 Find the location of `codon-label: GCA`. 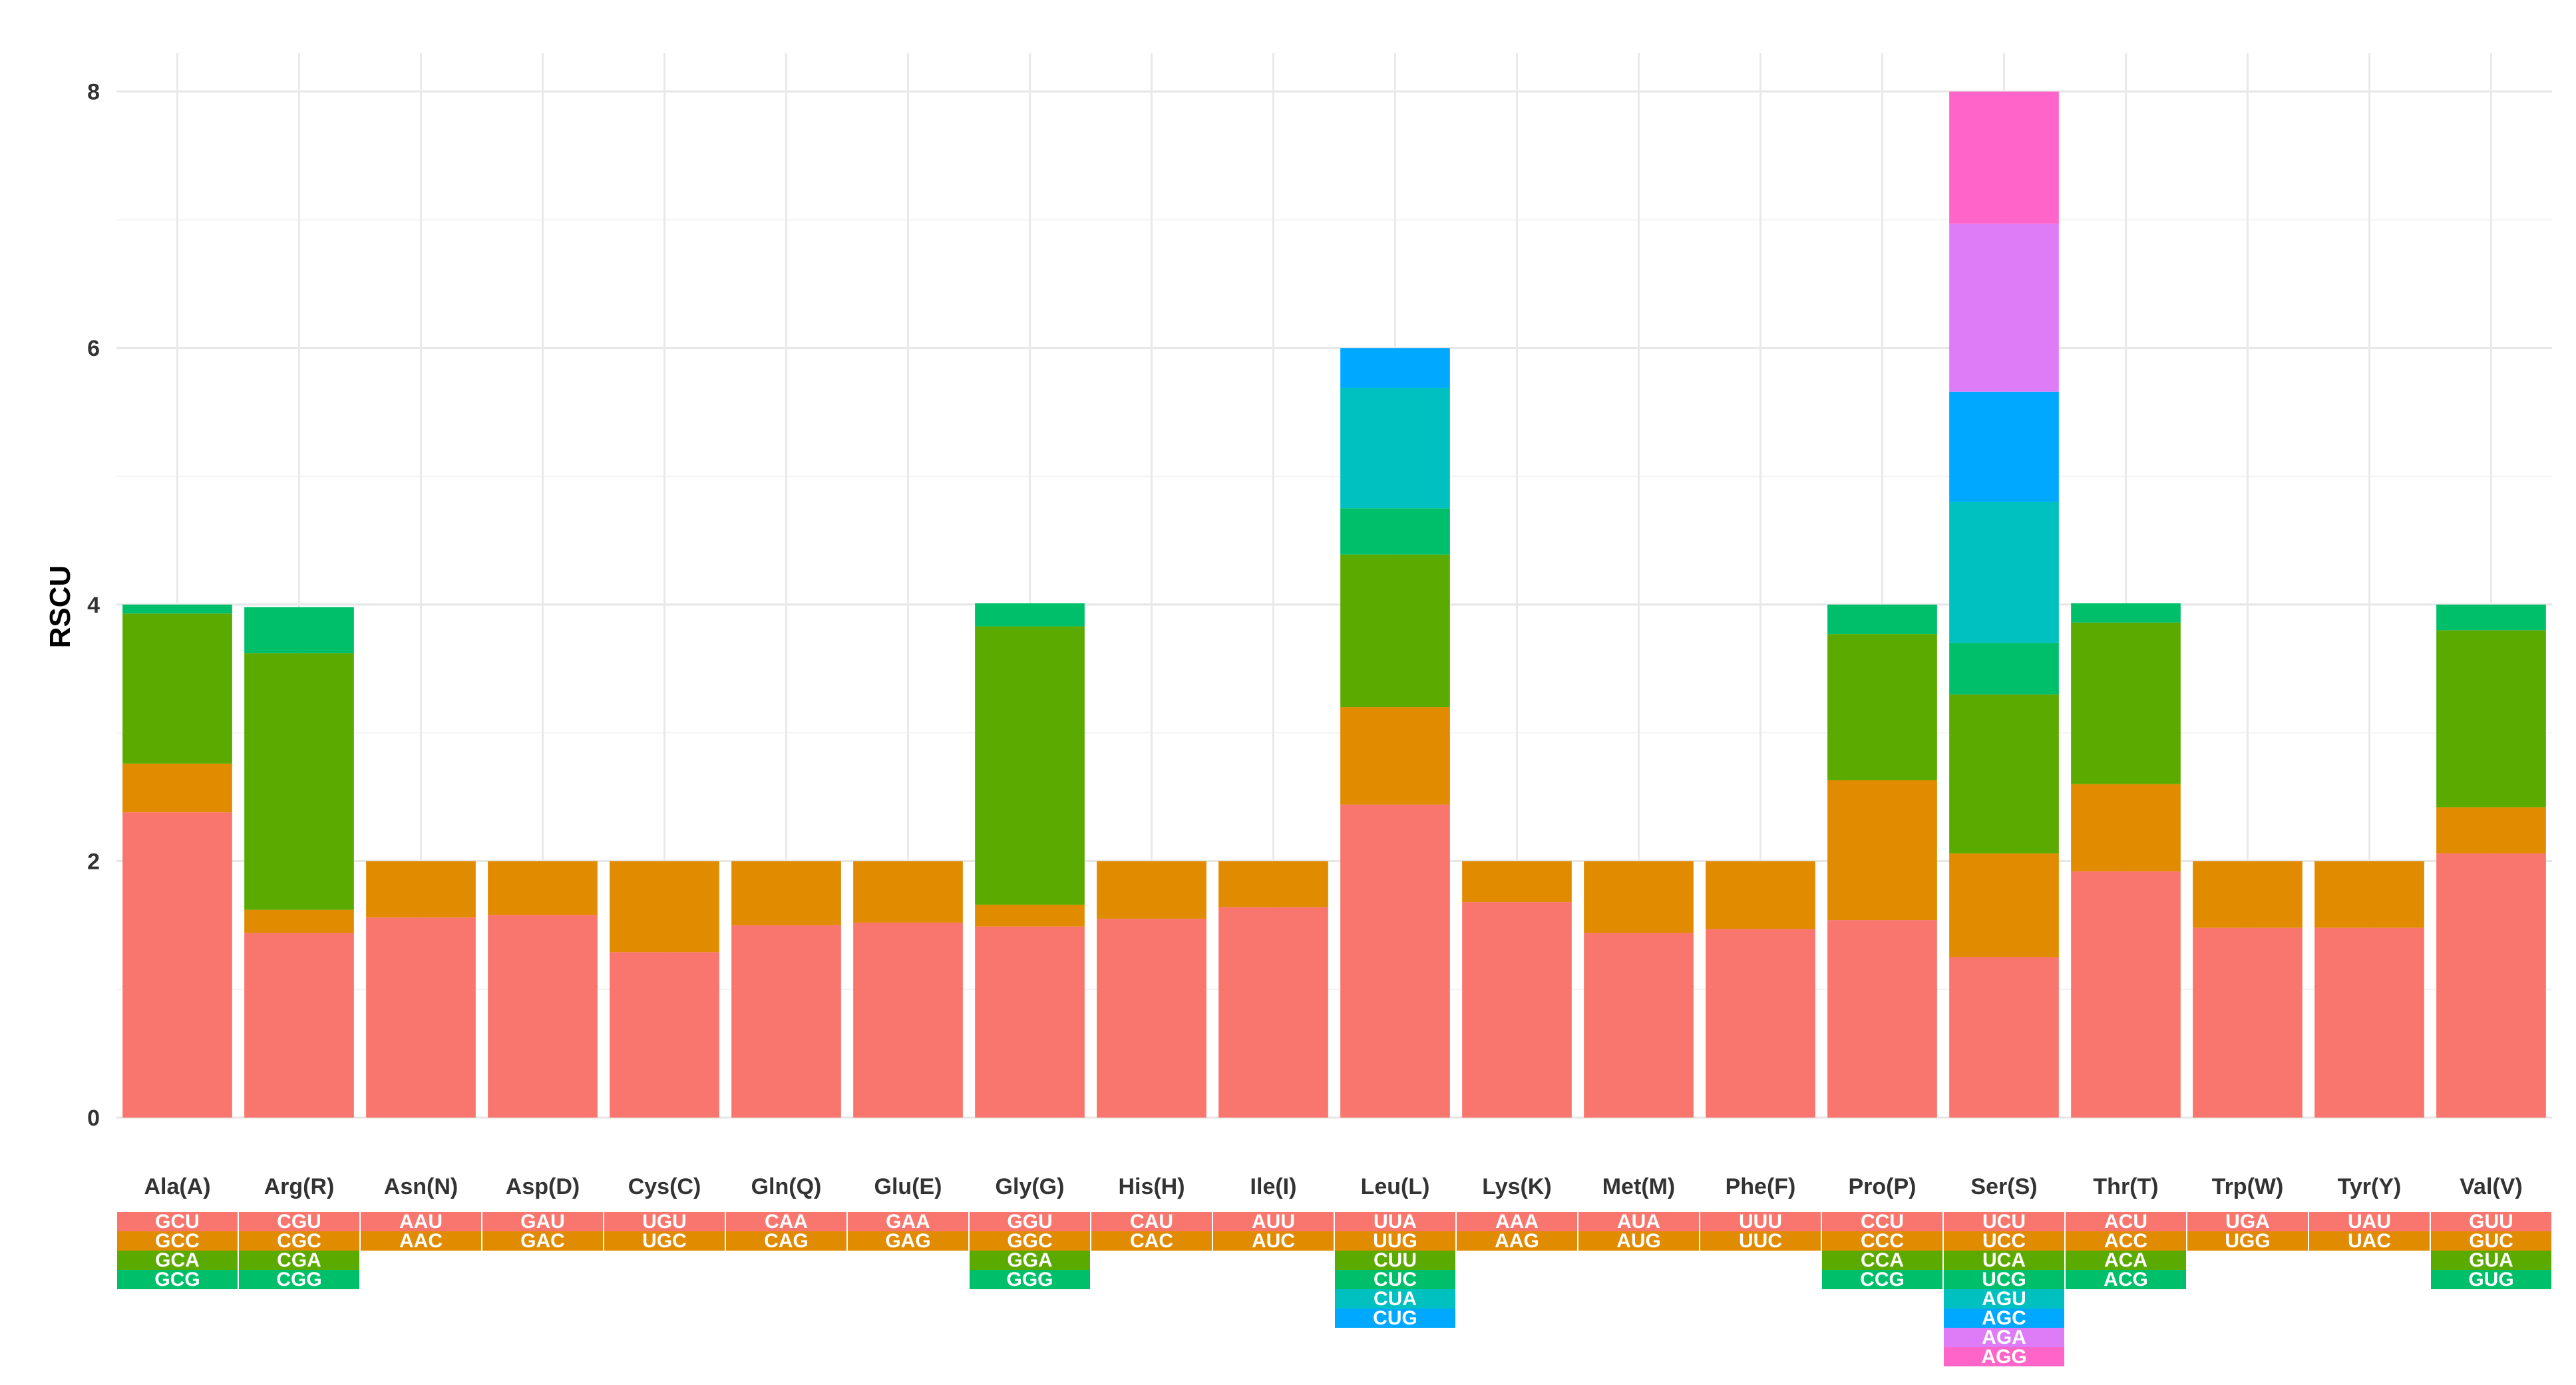

codon-label: GCA is located at coordinates (177, 1260).